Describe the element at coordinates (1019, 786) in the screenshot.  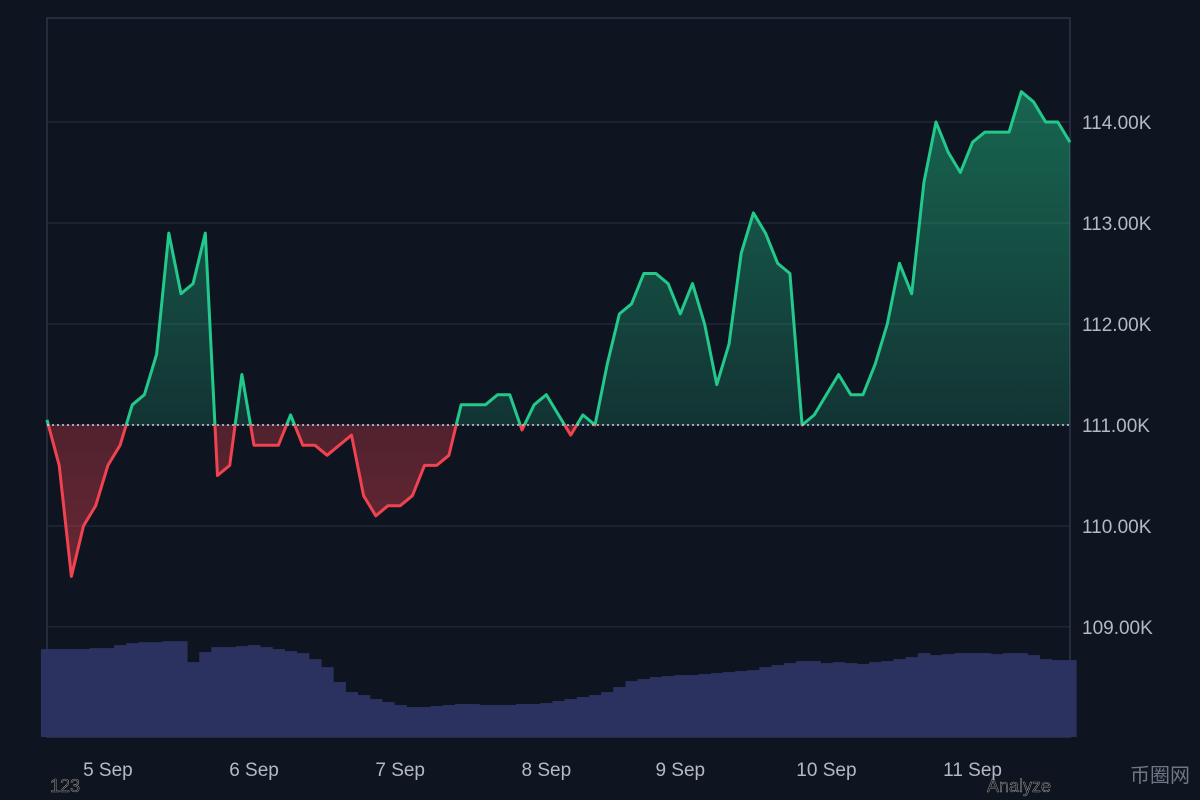
I see `footer-right: Analyze` at that location.